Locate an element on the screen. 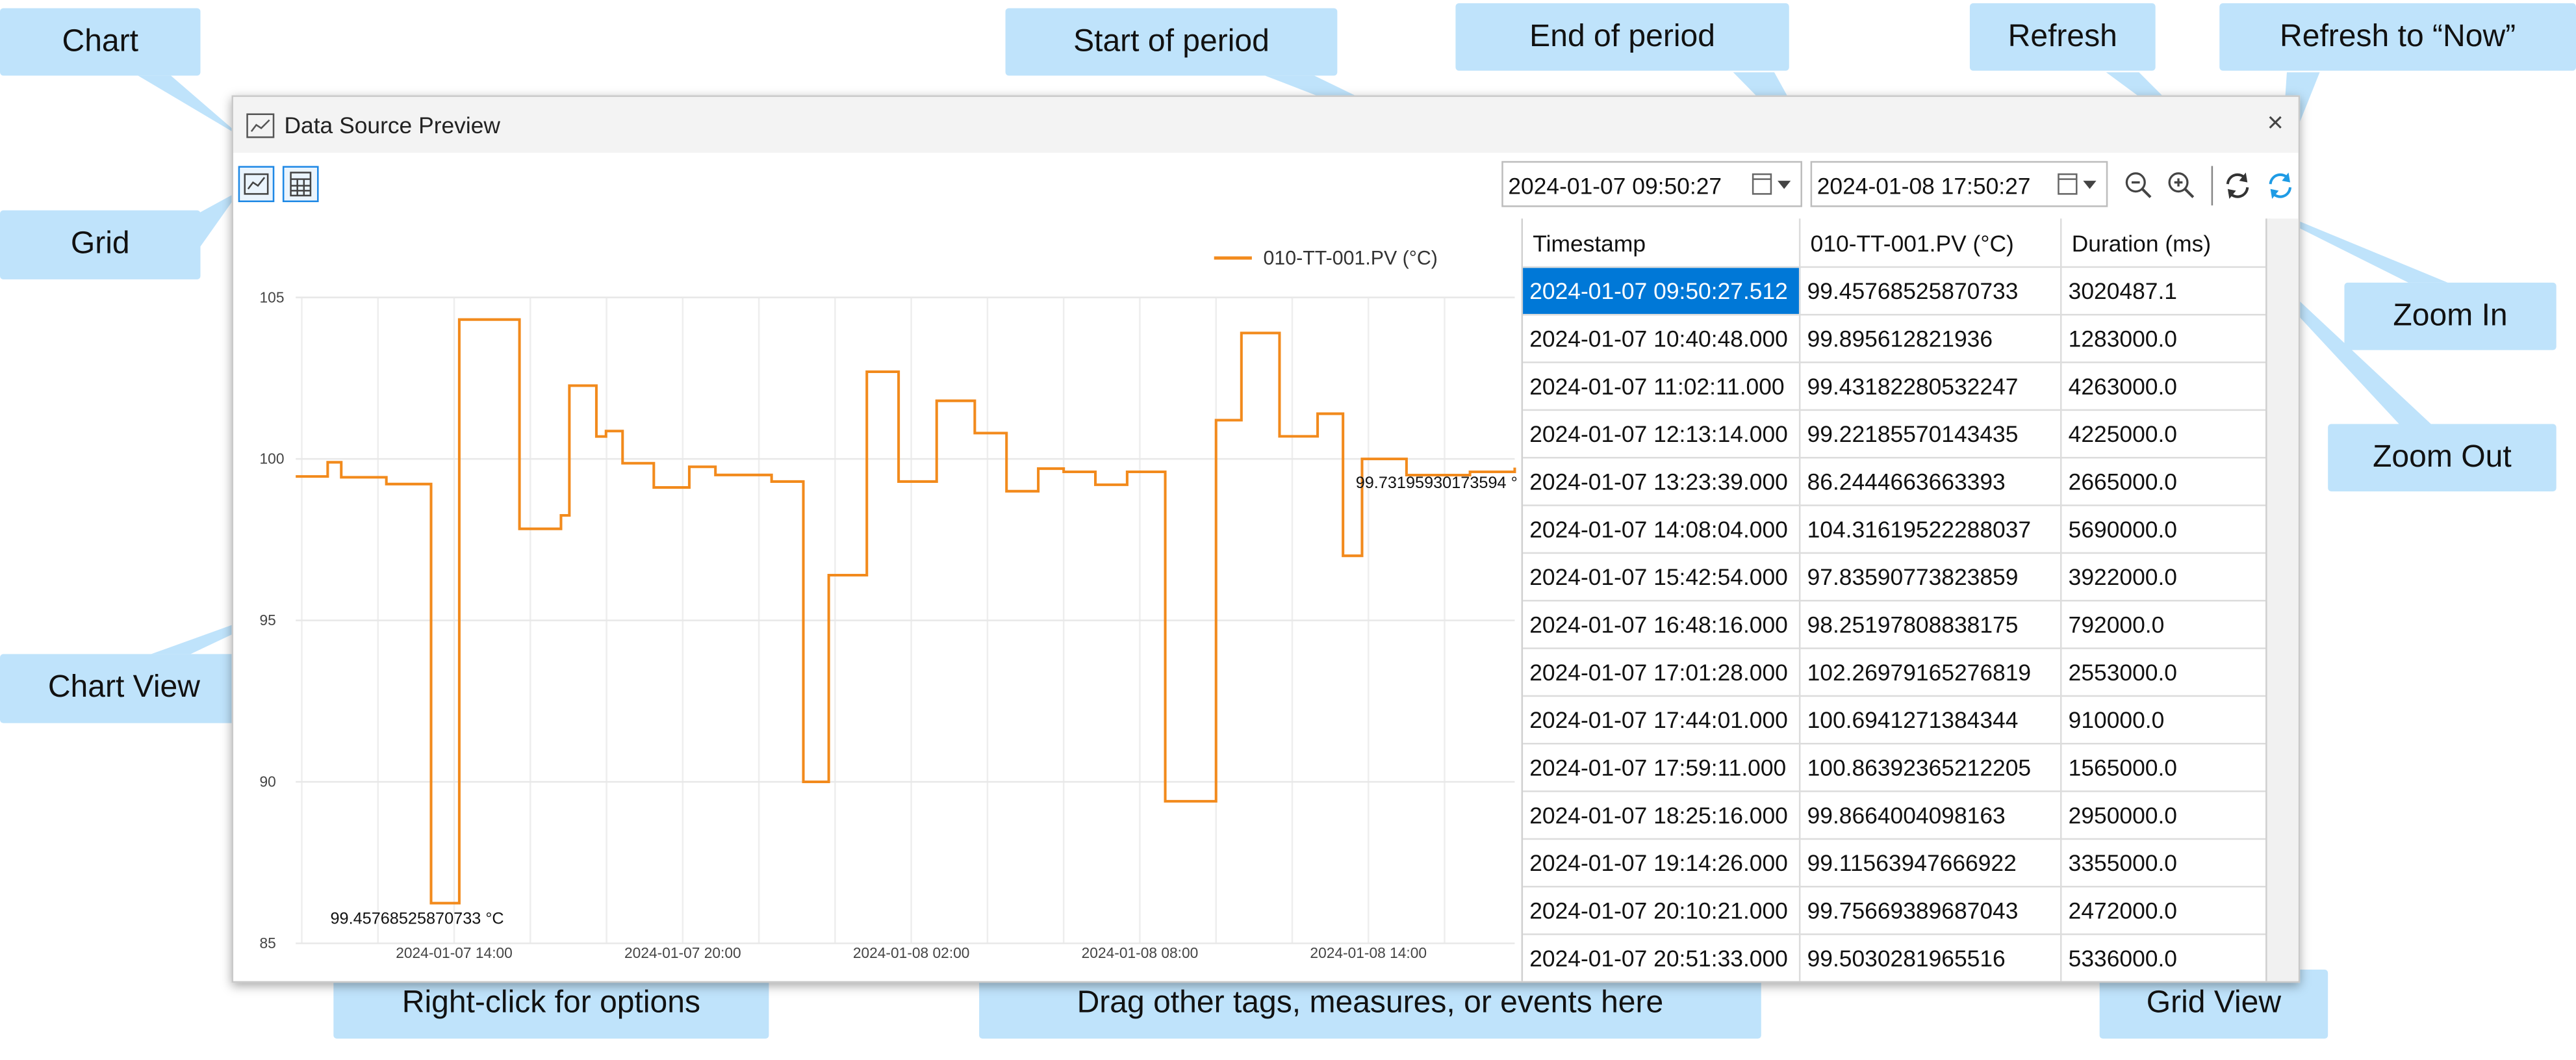 The image size is (2576, 1060). table-cell: 2024-01-07 15:42:54.000 is located at coordinates (1662, 577).